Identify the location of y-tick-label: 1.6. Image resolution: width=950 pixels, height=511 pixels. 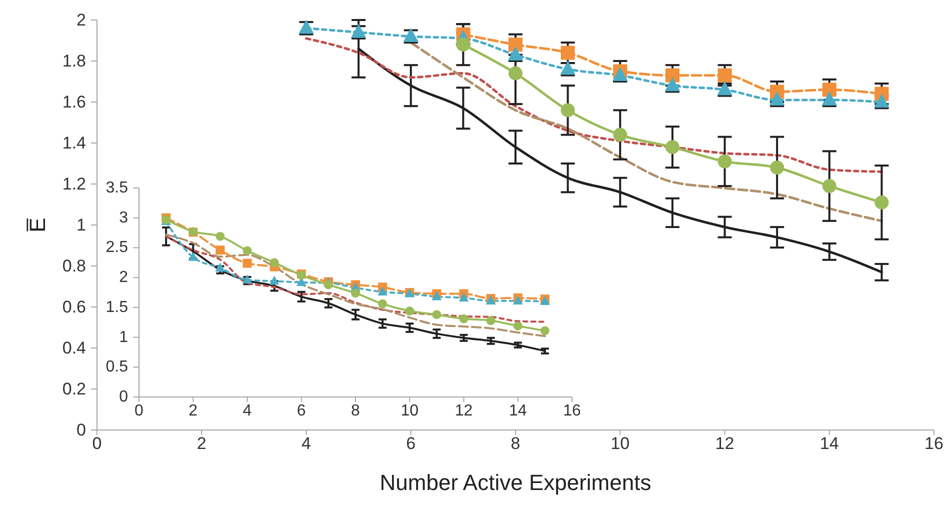
(74, 102).